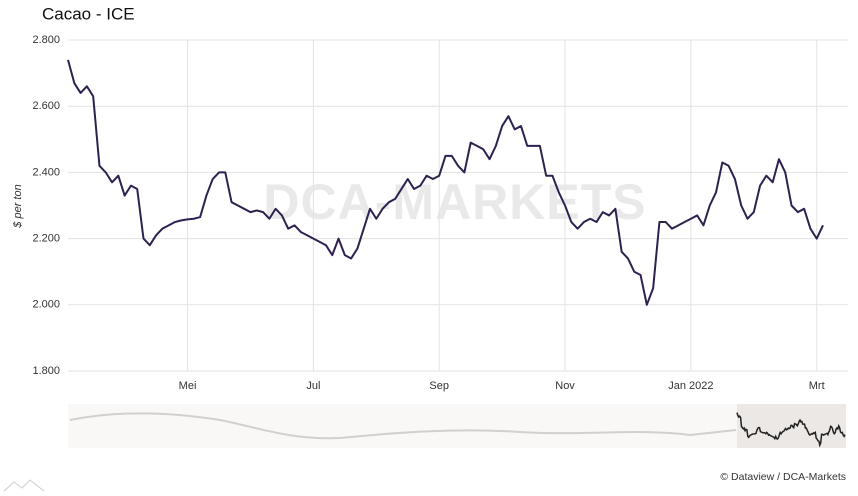  What do you see at coordinates (46, 239) in the screenshot?
I see `y-tick-label: 2.200` at bounding box center [46, 239].